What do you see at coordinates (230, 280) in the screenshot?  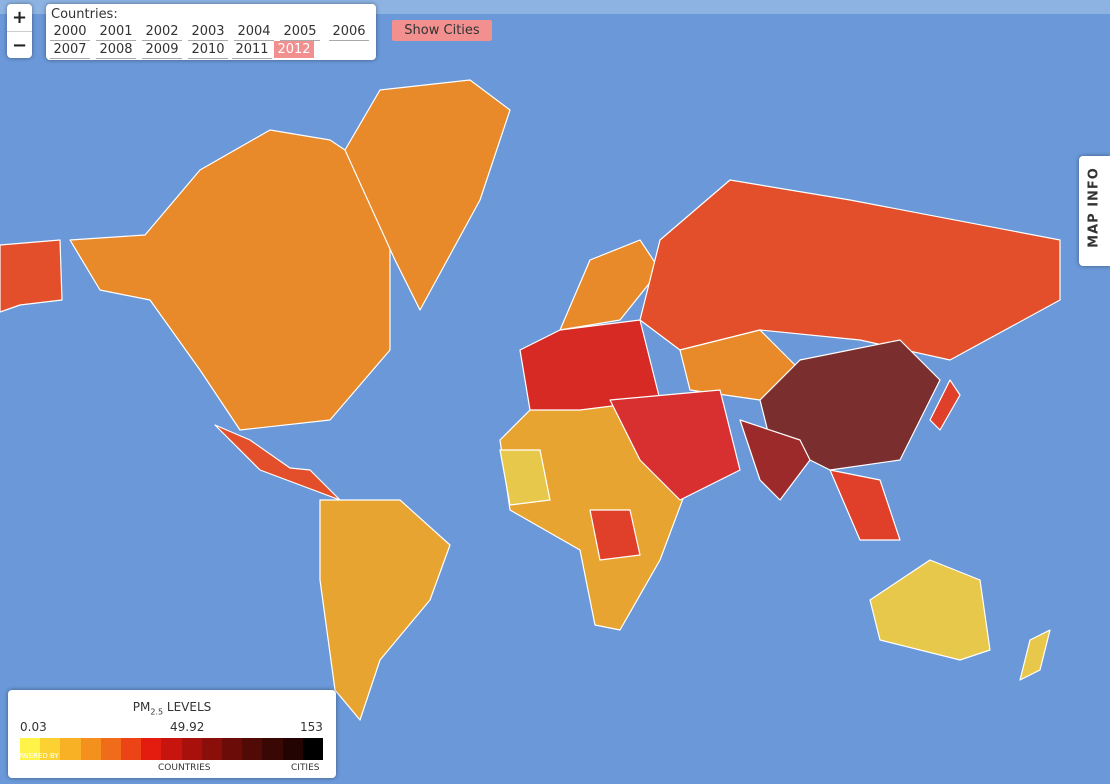 I see `canada-usa` at bounding box center [230, 280].